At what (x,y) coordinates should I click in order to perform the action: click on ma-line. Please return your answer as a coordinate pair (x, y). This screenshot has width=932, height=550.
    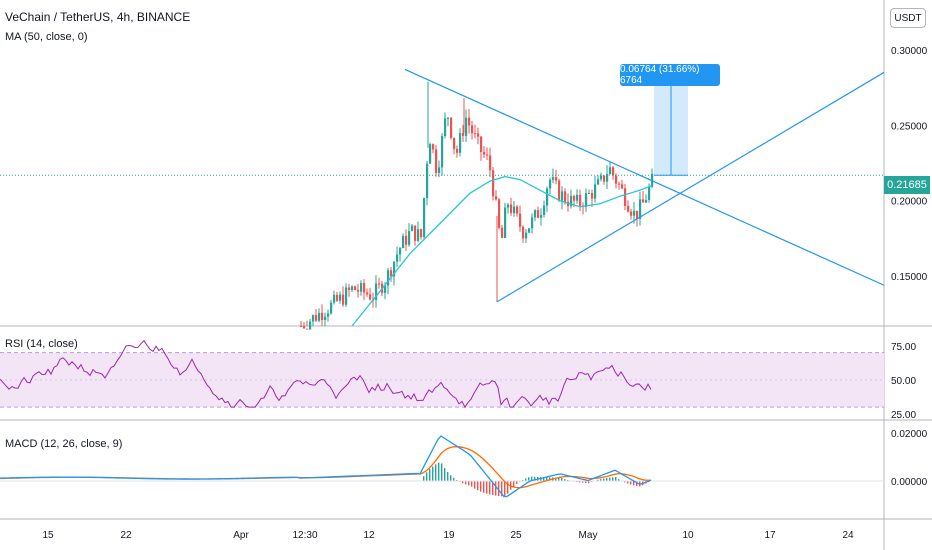
    Looking at the image, I should click on (502, 251).